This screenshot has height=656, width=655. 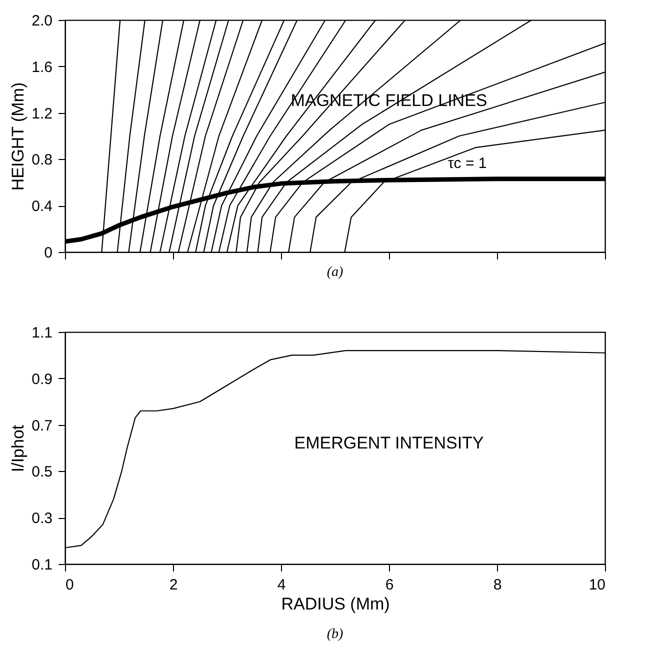 I want to click on x-axis-title: RADIUS (Mm), so click(x=335, y=604).